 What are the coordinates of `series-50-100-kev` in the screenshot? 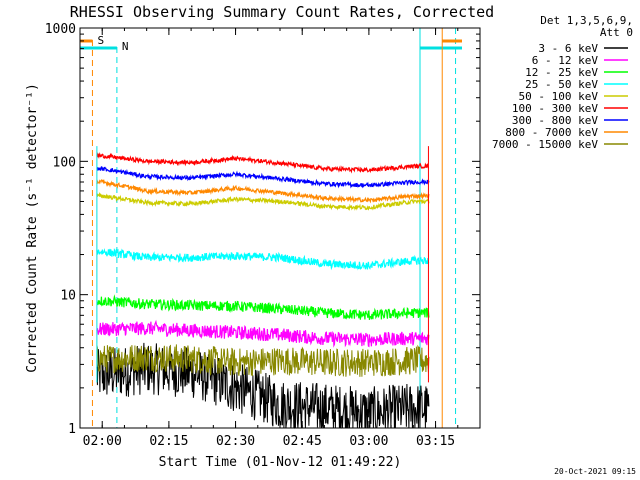 It's located at (263, 201).